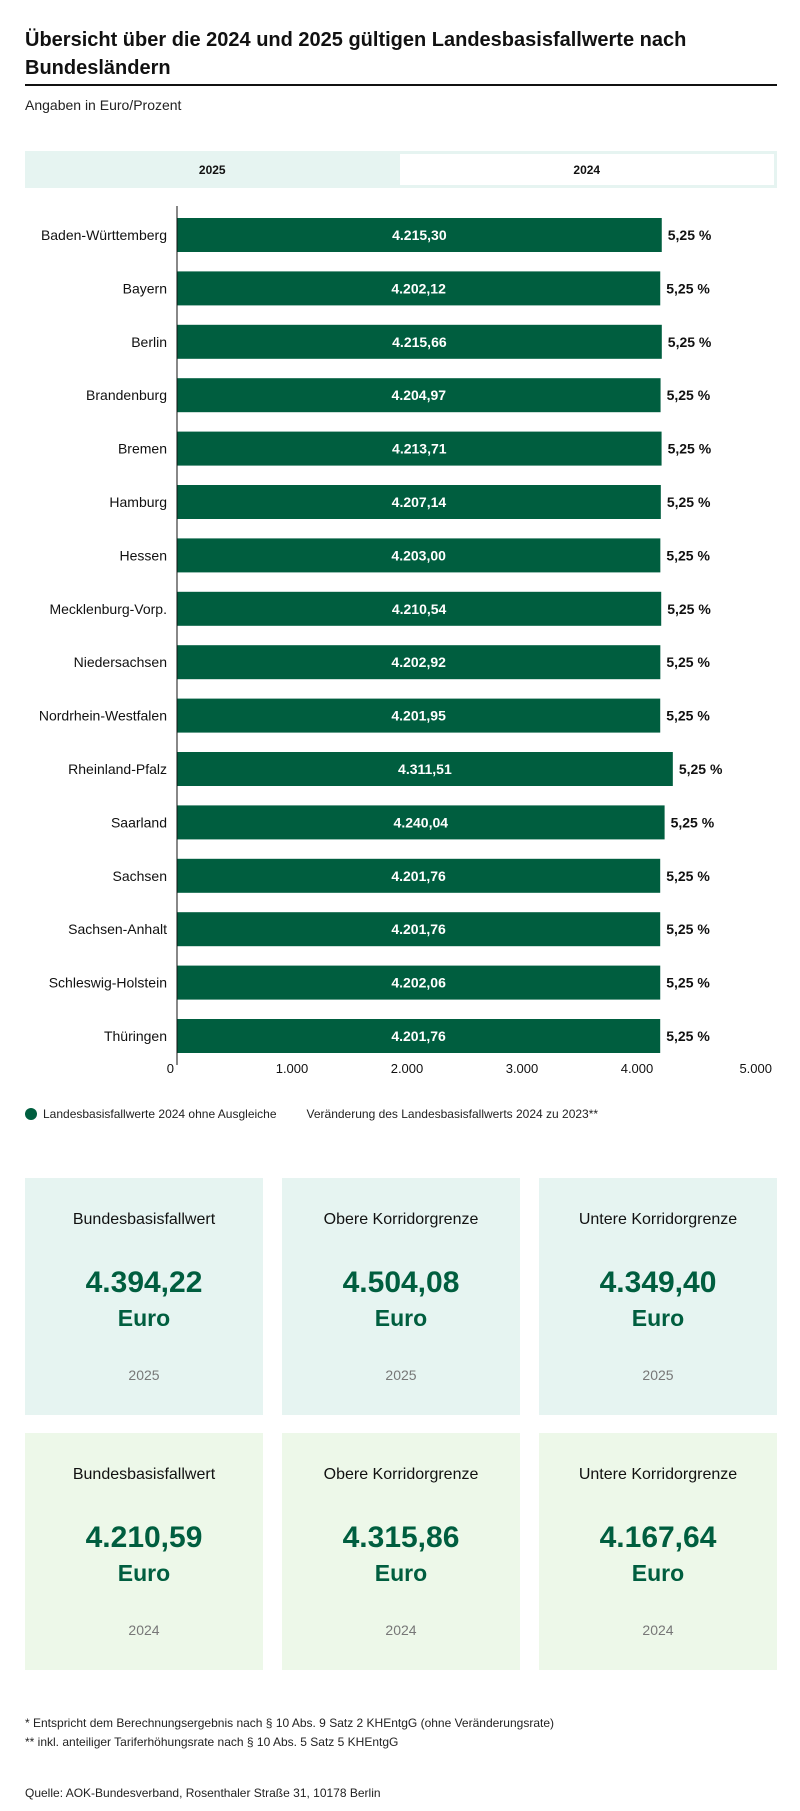  I want to click on category-label: Saarland, so click(139, 822).